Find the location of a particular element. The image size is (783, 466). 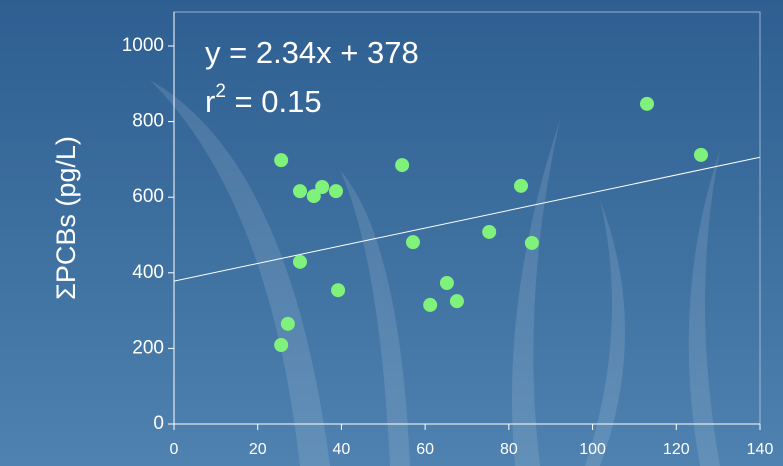

x-tick-label: 140 is located at coordinates (760, 449).